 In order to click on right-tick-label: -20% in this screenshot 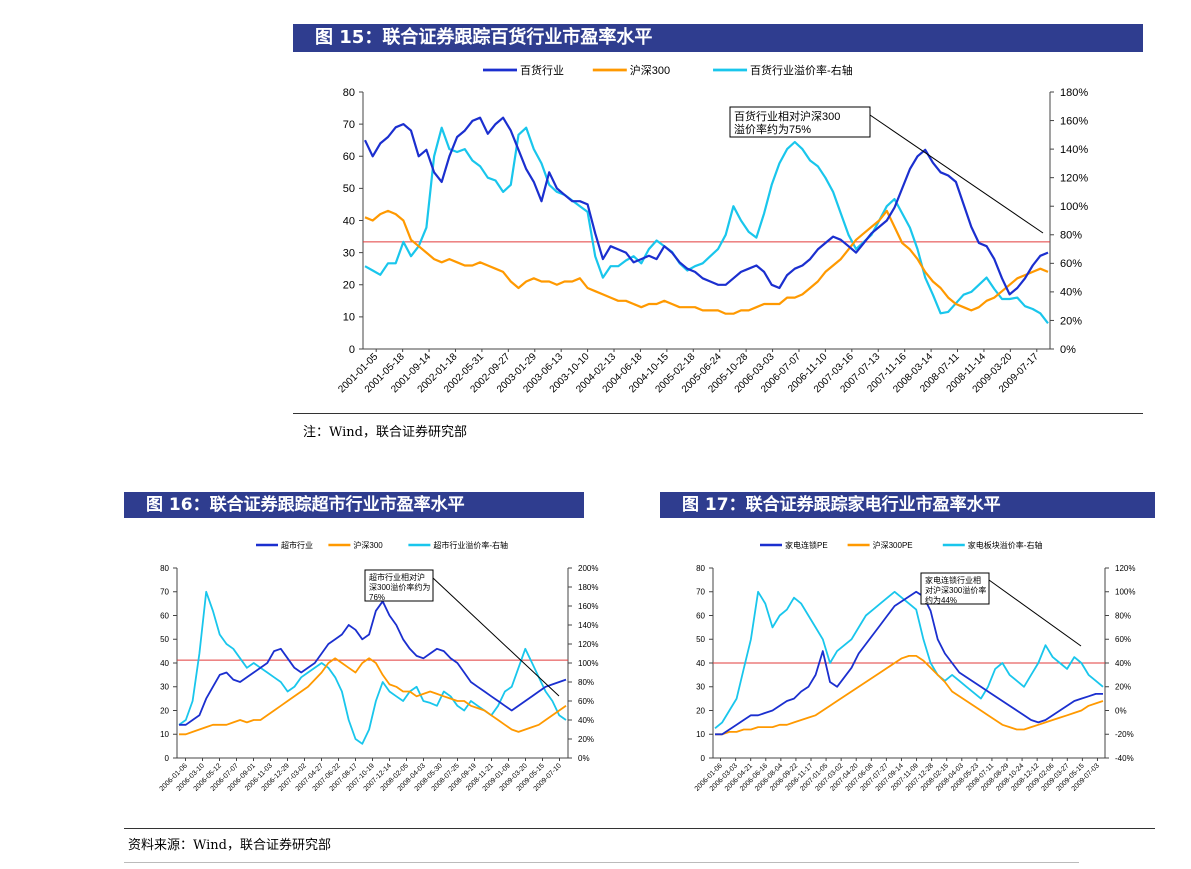, I will do `click(1124, 734)`.